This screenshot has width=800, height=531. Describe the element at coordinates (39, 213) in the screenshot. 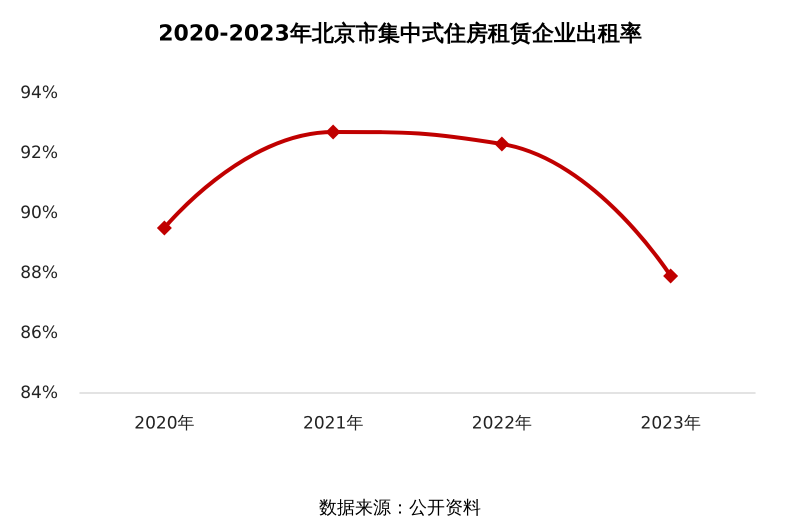

I see `y-tick-label: 90%` at that location.